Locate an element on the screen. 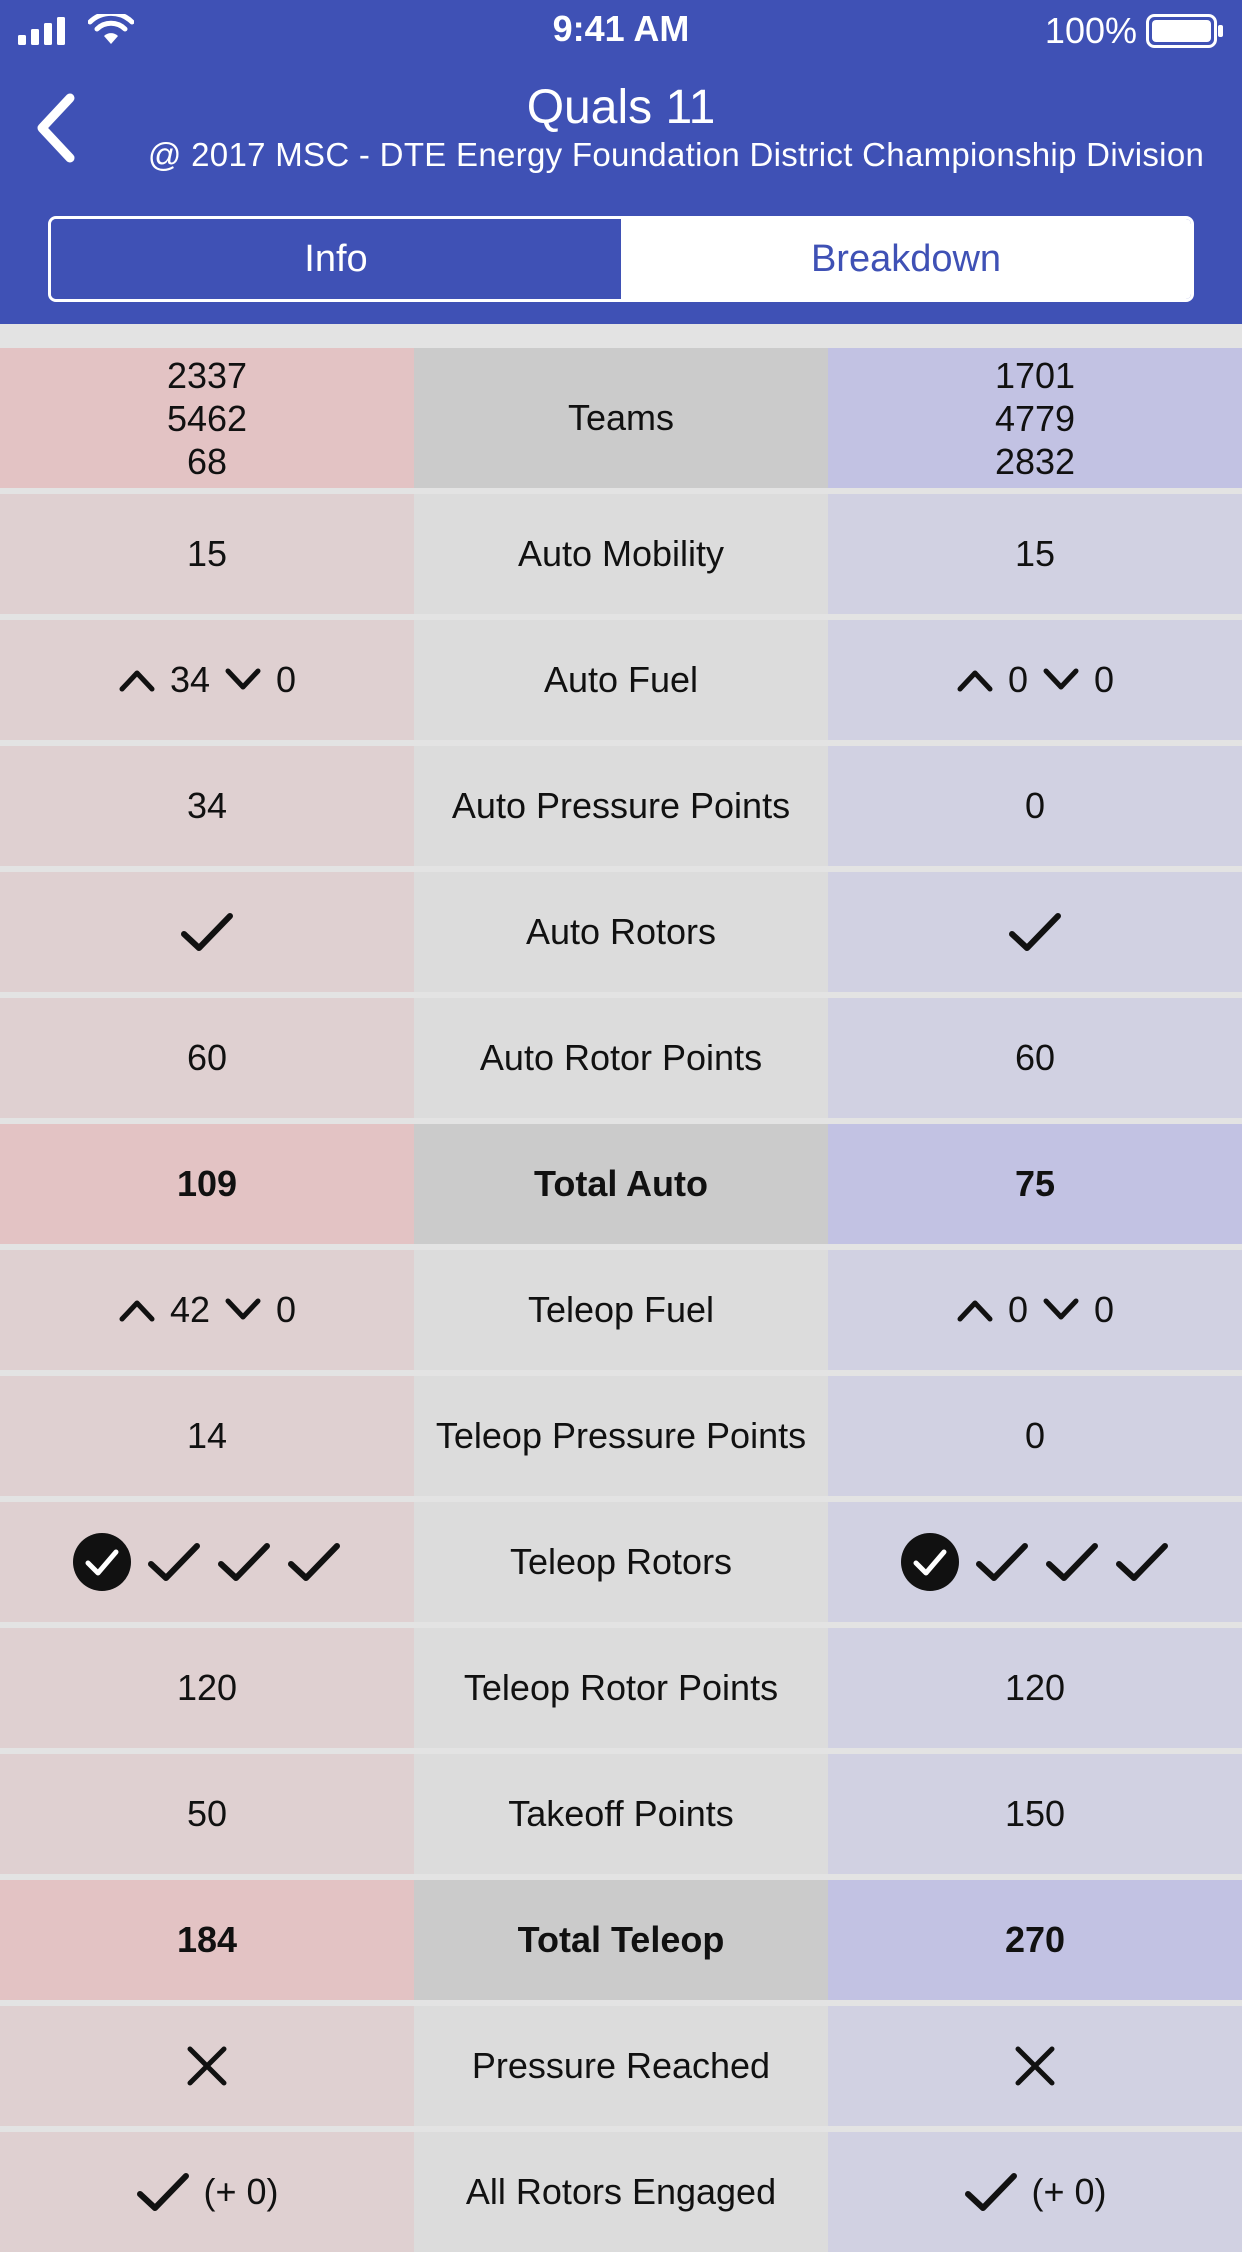 This screenshot has height=2252, width=1242. row-teleop-fuel: 42 0 Teleop Fuel 0 0 is located at coordinates (621, 1310).